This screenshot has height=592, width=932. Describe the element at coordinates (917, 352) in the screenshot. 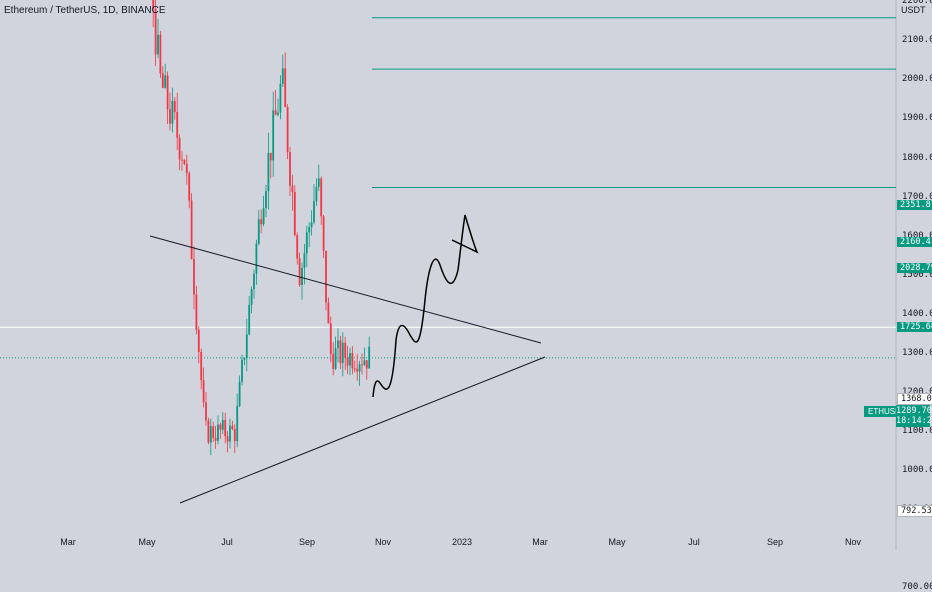

I see `price-axis-label: 1300.00` at that location.